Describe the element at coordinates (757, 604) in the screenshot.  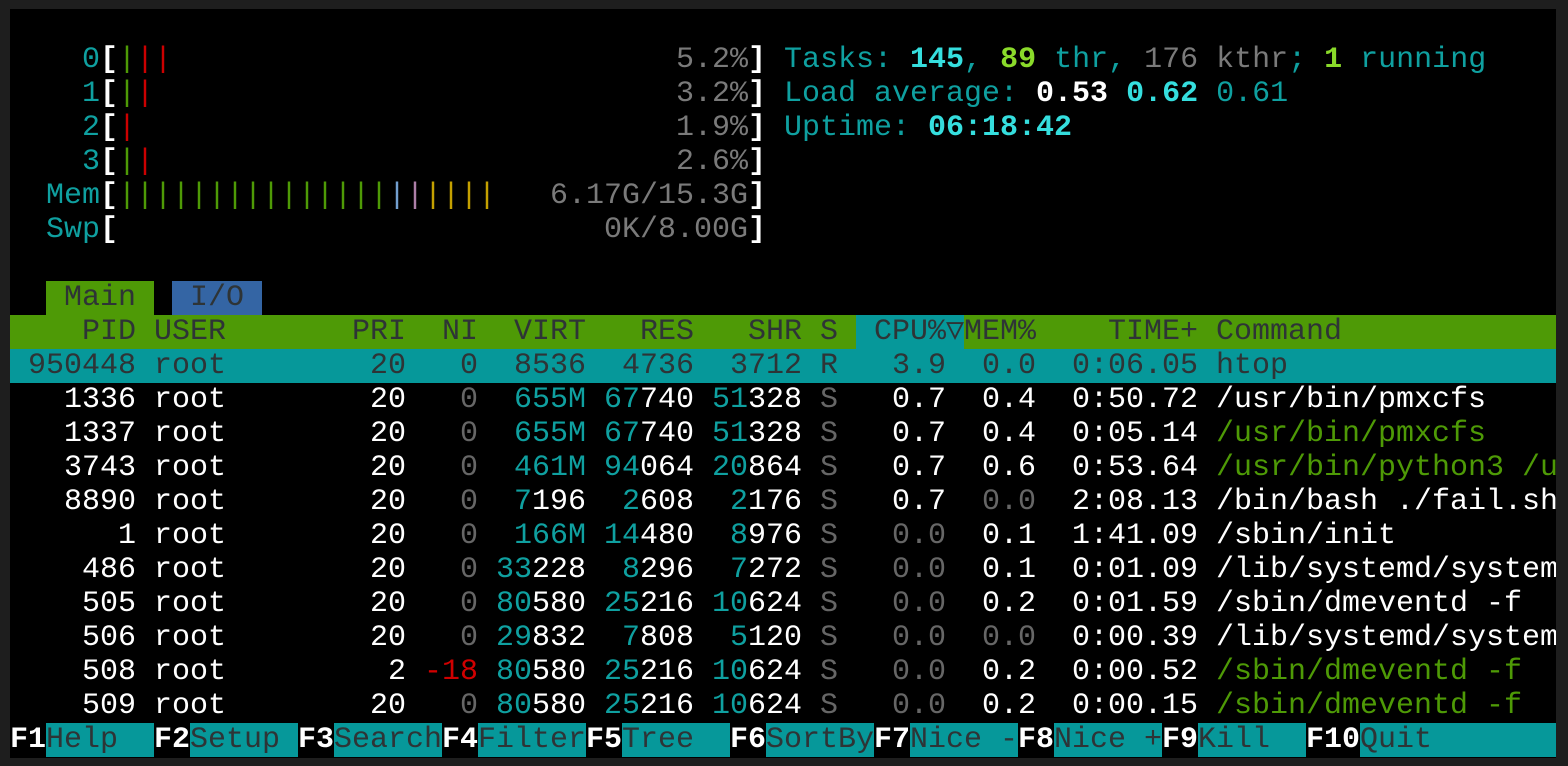
I see `process-shr: 10624` at that location.